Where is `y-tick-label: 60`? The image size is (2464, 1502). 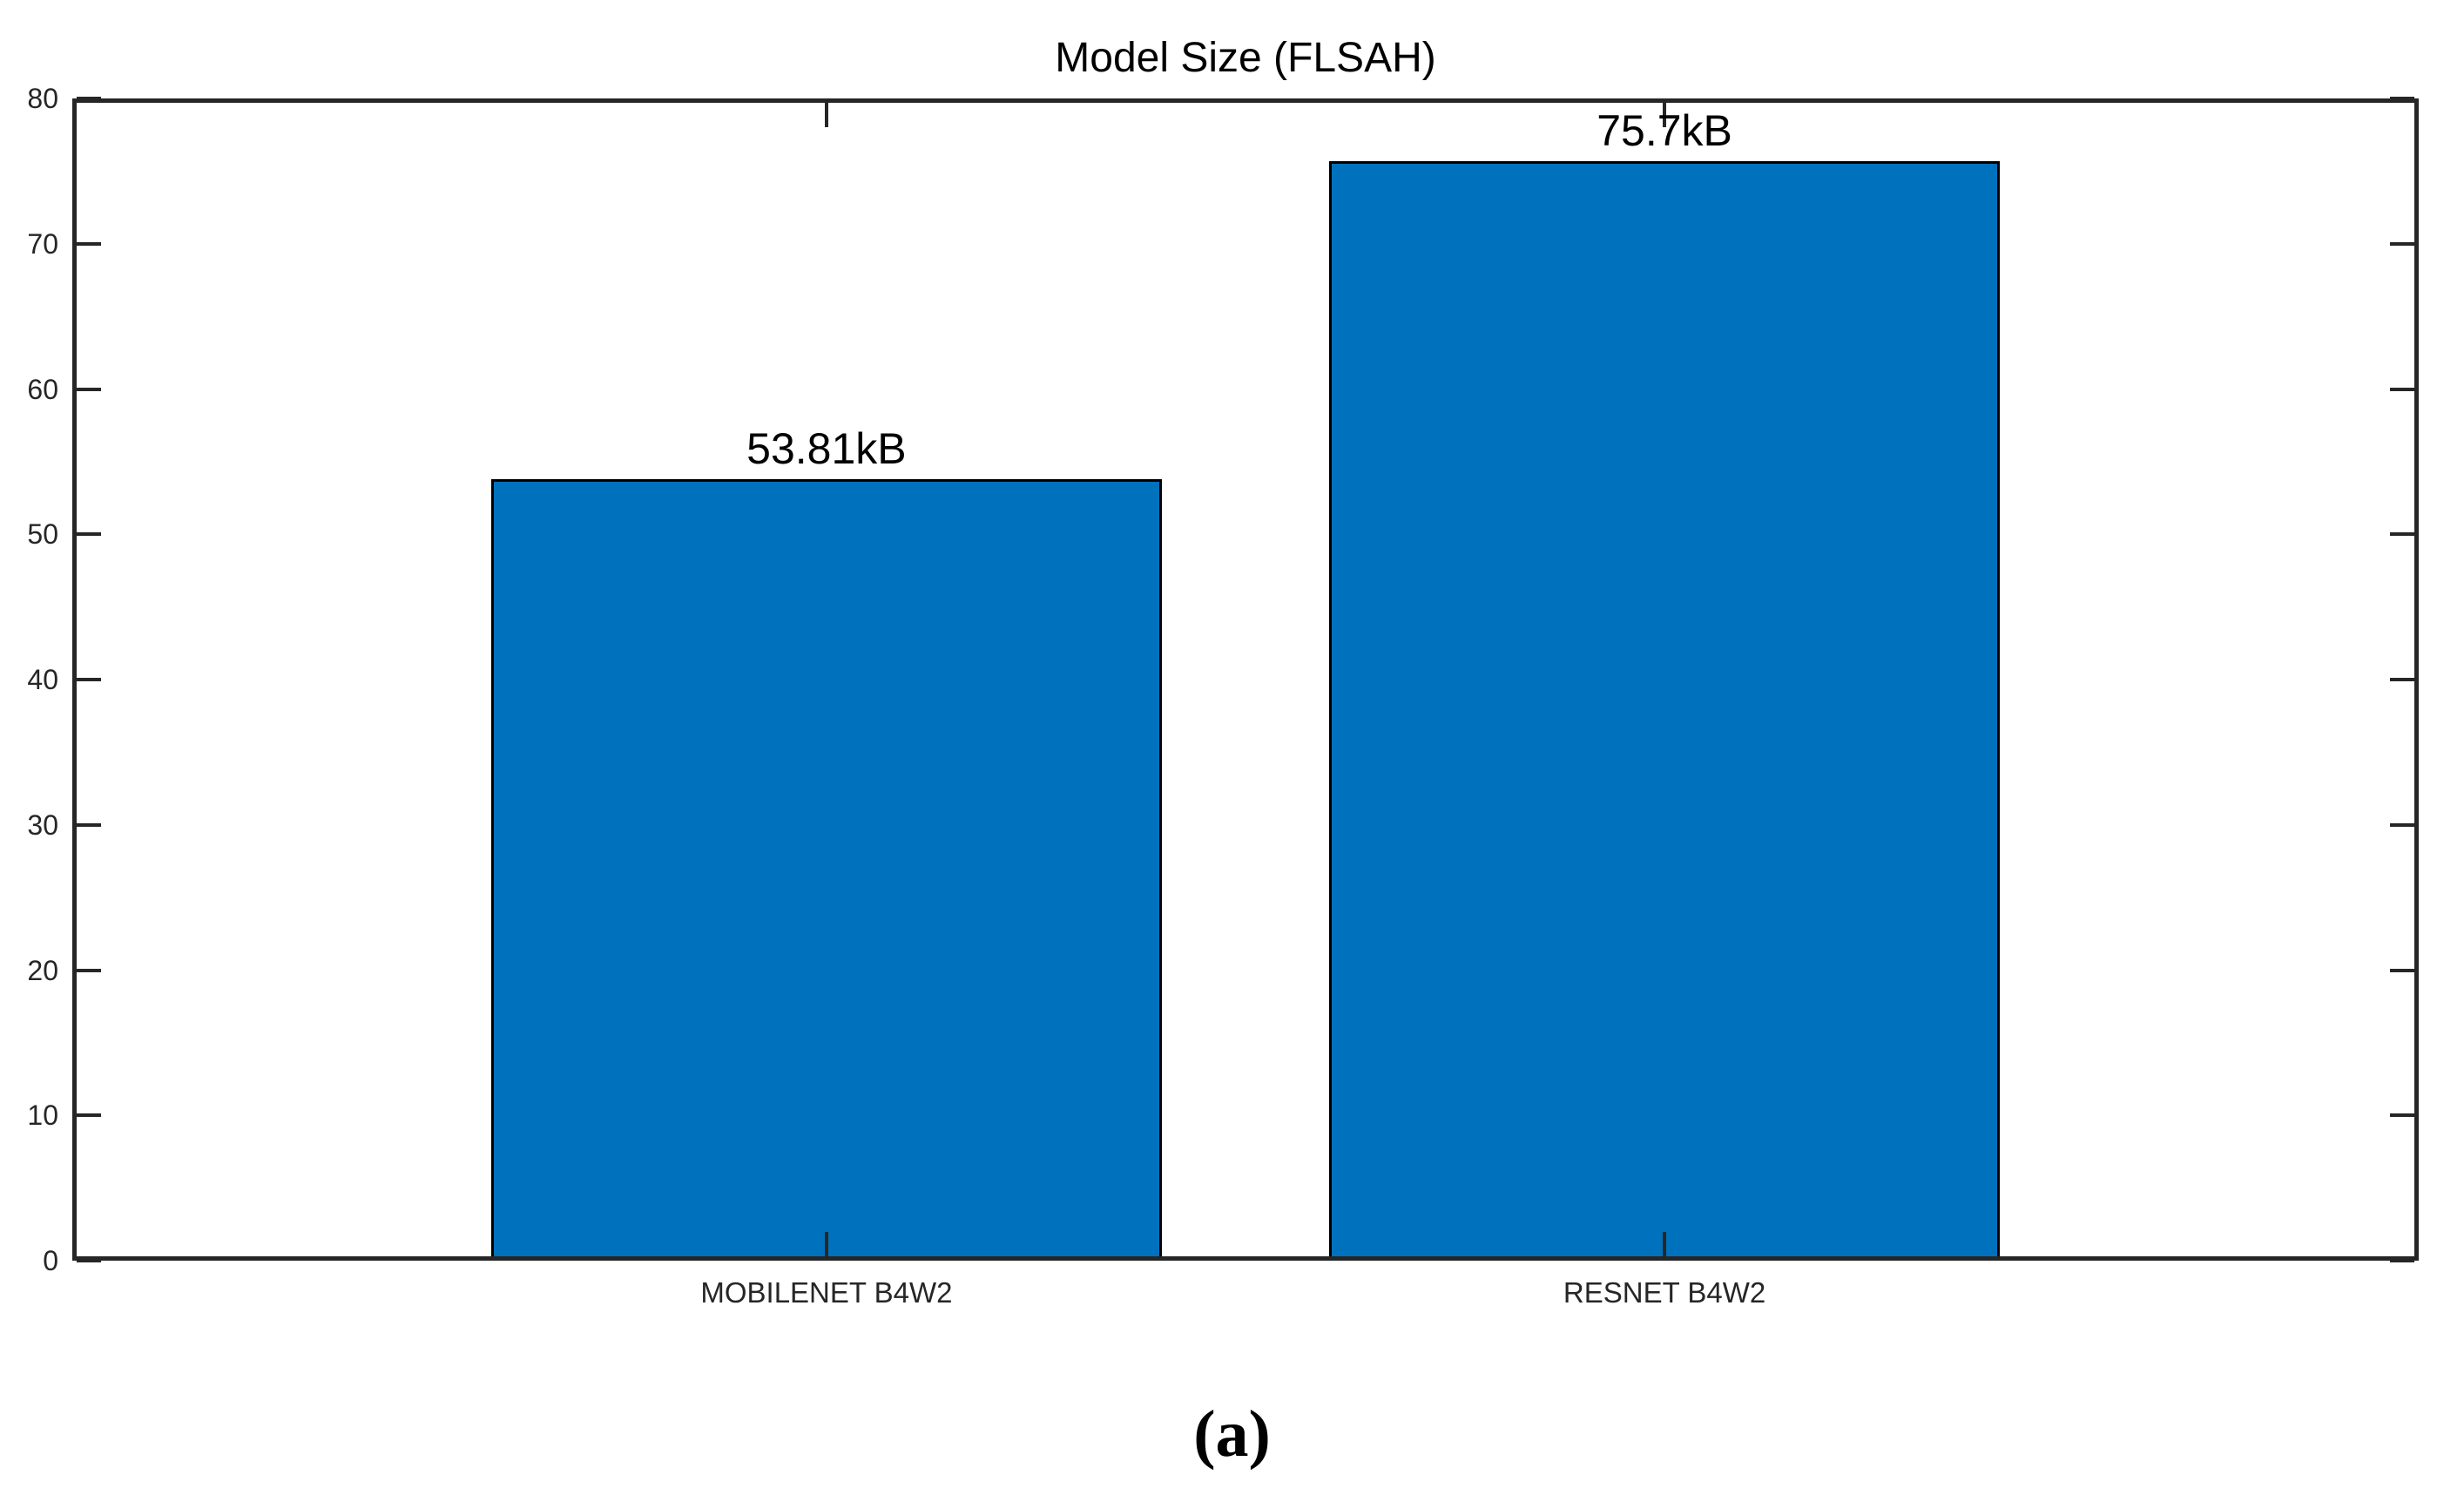 y-tick-label: 60 is located at coordinates (42, 389).